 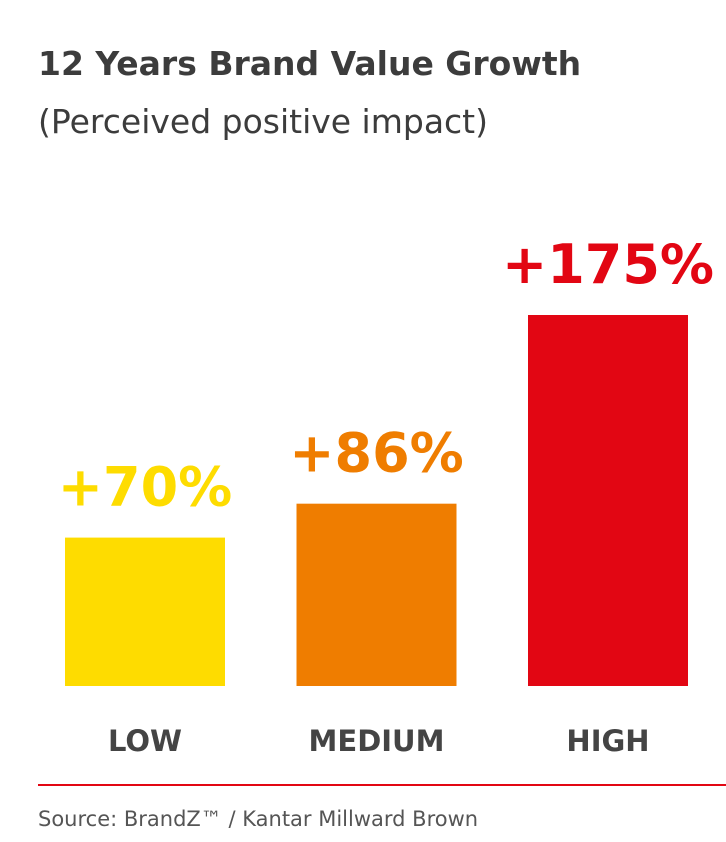 I want to click on value-label: +70%, so click(x=145, y=487).